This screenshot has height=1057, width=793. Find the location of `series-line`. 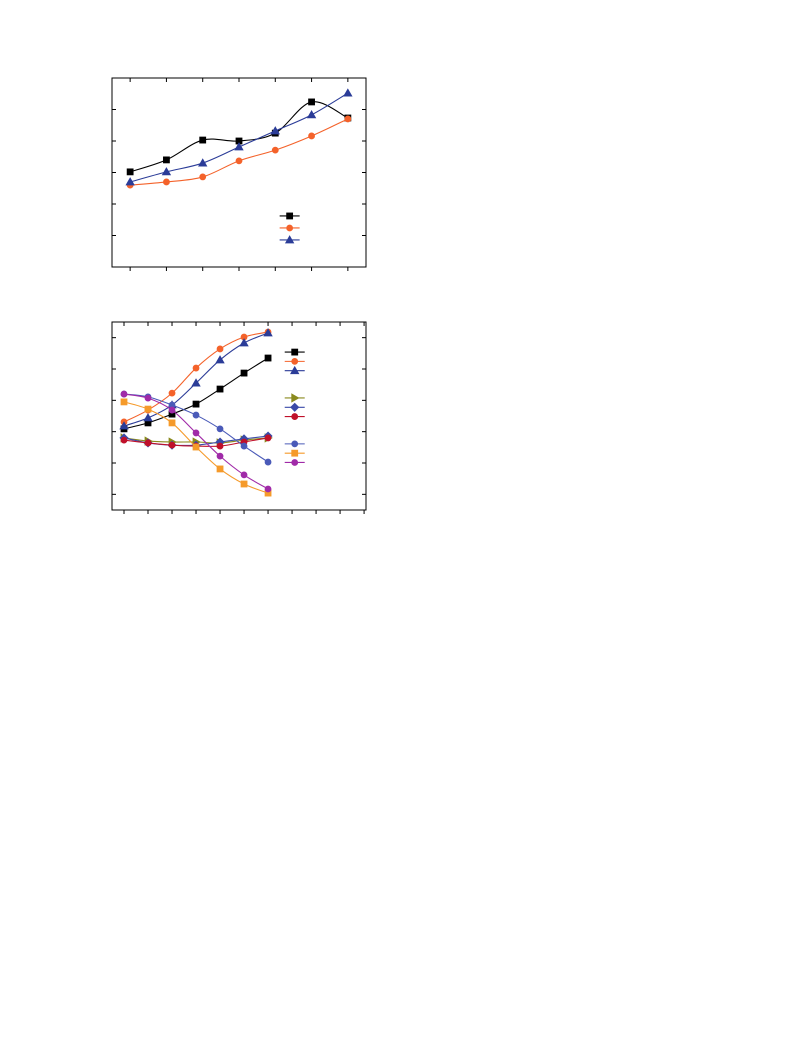

series-line is located at coordinates (239, 137).